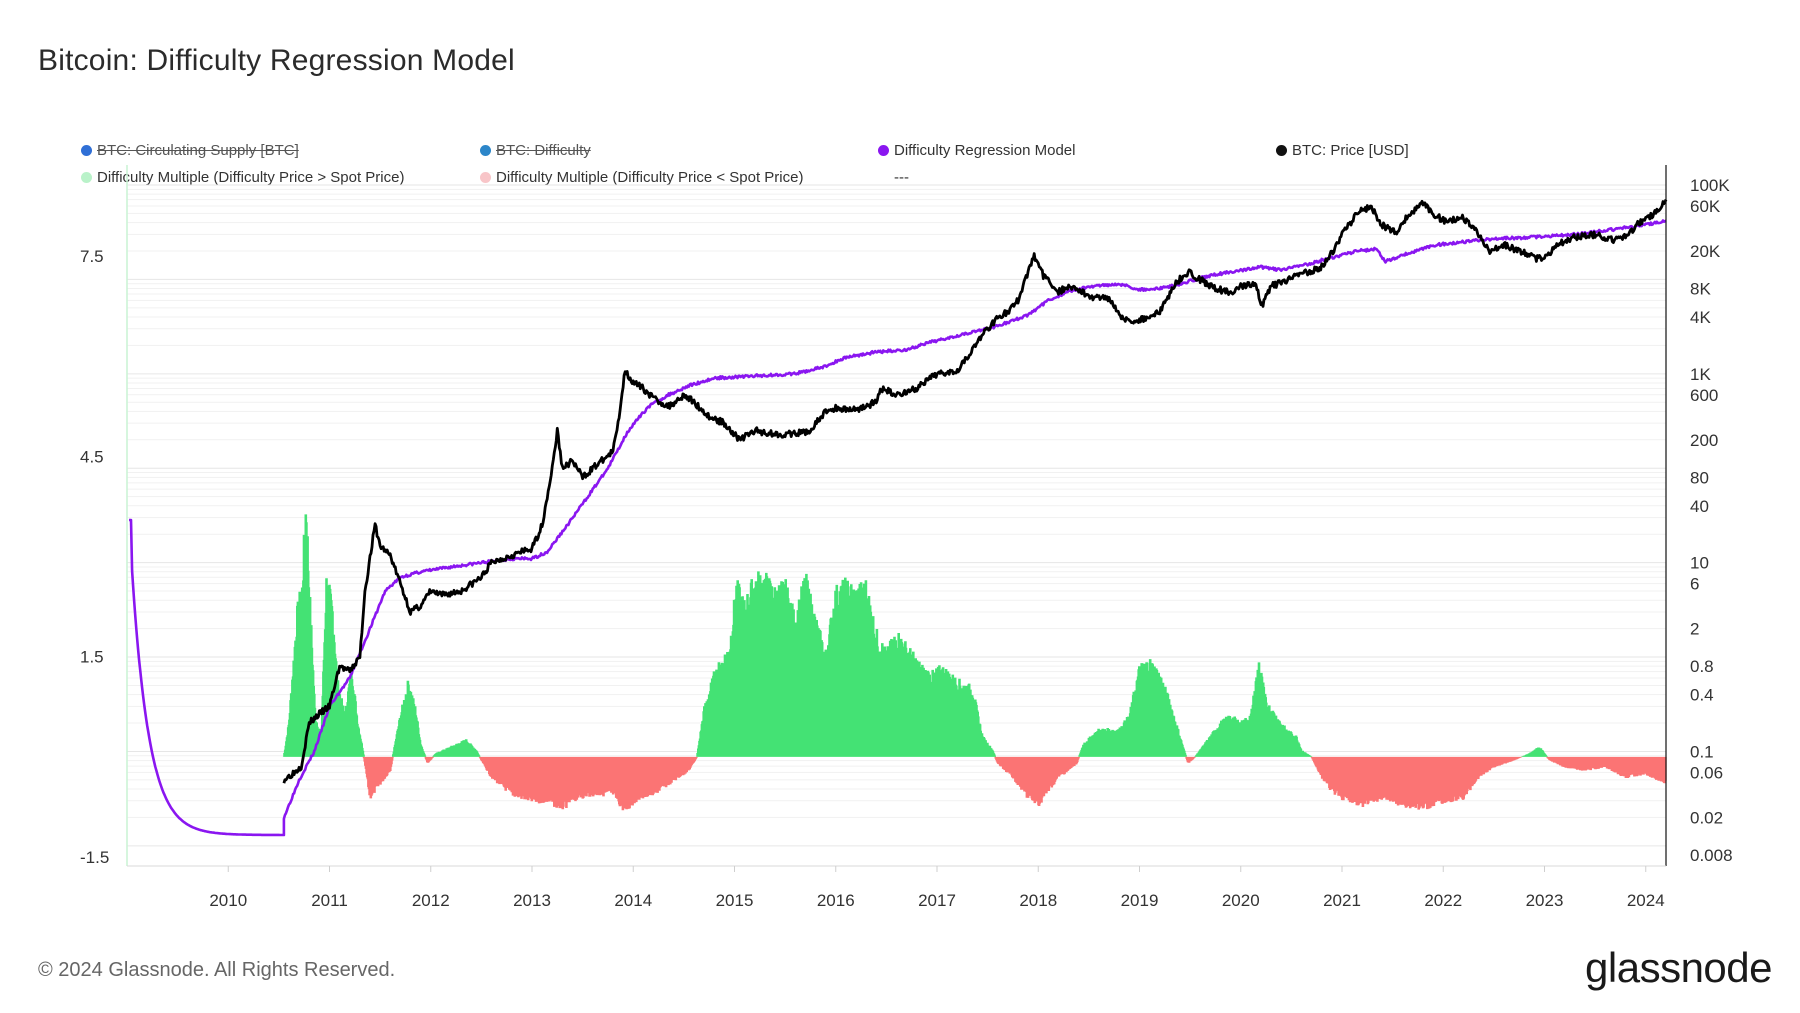  What do you see at coordinates (329, 900) in the screenshot?
I see `x-tick-label: 2011` at bounding box center [329, 900].